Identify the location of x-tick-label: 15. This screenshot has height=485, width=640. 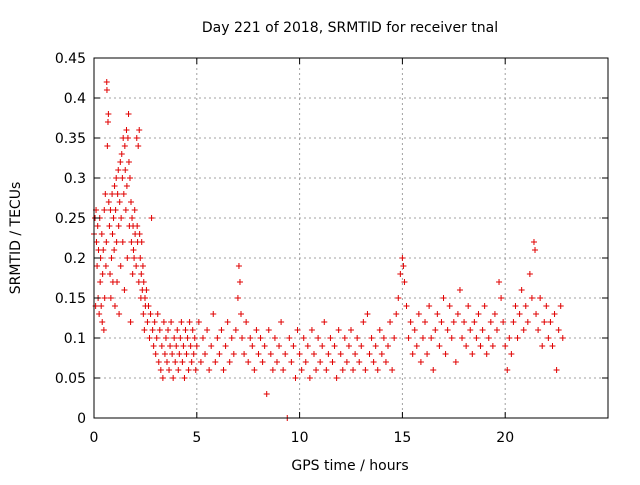
(402, 438).